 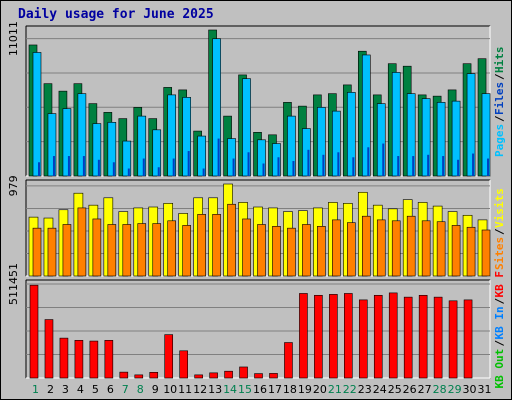 What do you see at coordinates (410, 389) in the screenshot?
I see `x-tick-label: 26` at bounding box center [410, 389].